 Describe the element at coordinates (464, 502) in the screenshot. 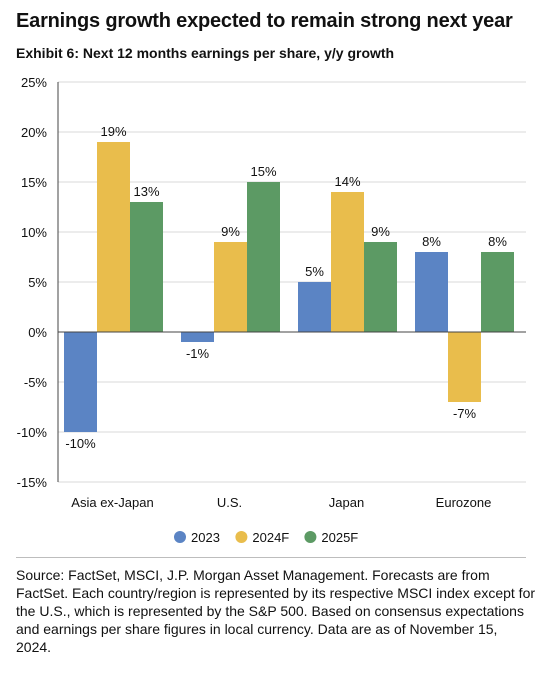

I see `x-tick-label: Eurozone` at that location.